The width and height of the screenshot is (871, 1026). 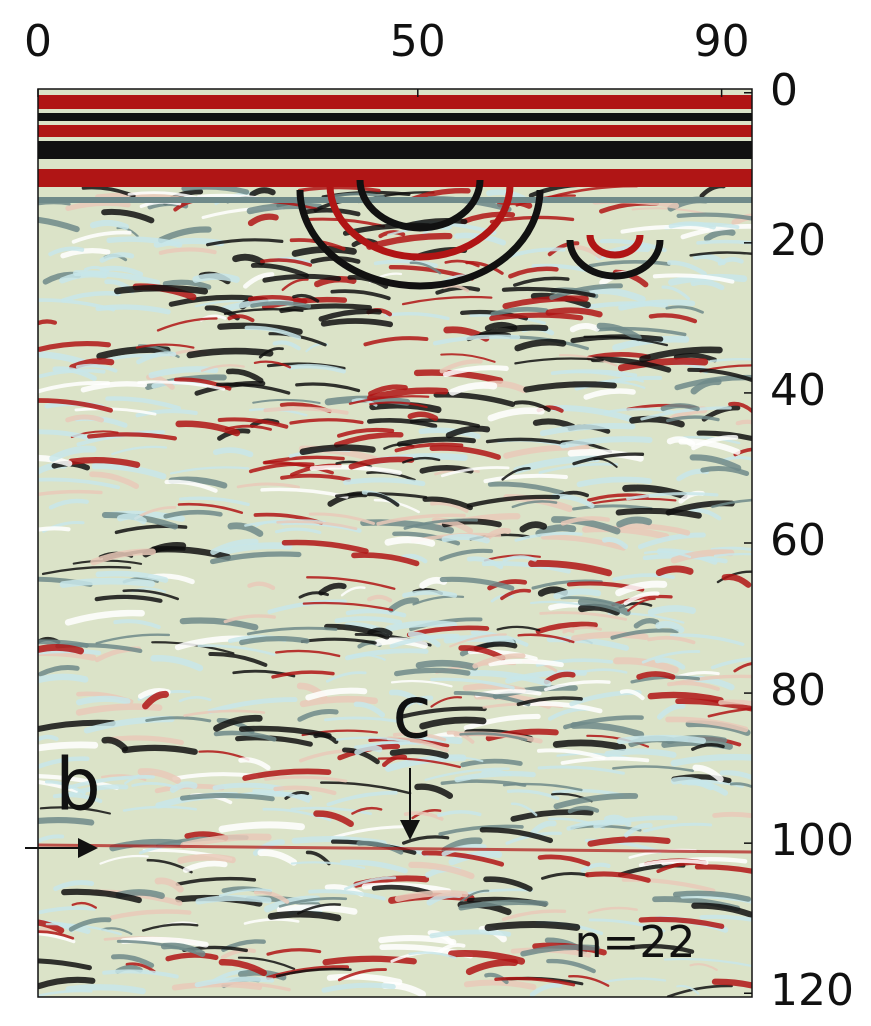 I want to click on texture-arc, so click(x=420, y=205).